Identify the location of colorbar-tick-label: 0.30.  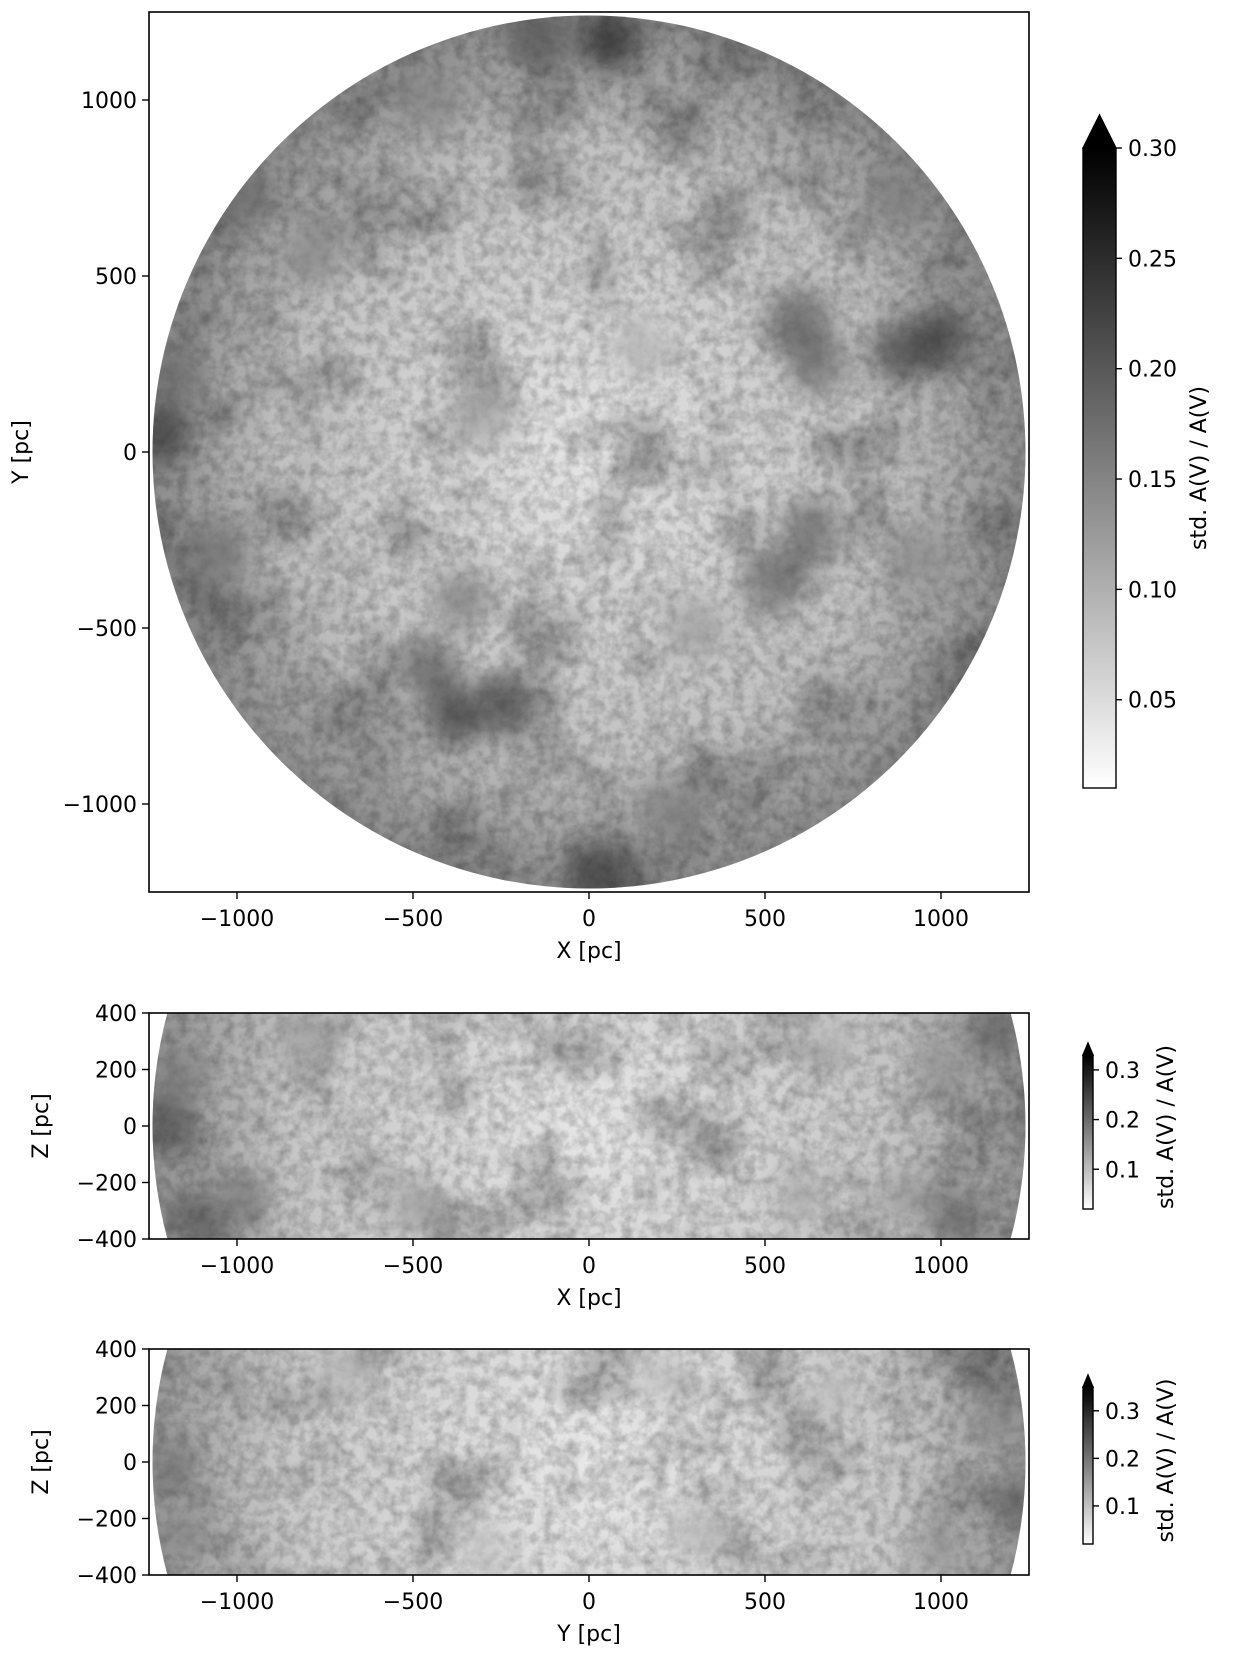
(1152, 149).